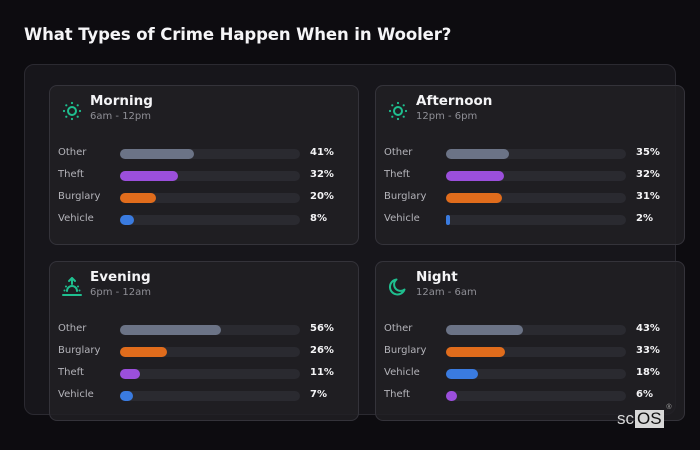  I want to click on bar-value: 26%, so click(322, 350).